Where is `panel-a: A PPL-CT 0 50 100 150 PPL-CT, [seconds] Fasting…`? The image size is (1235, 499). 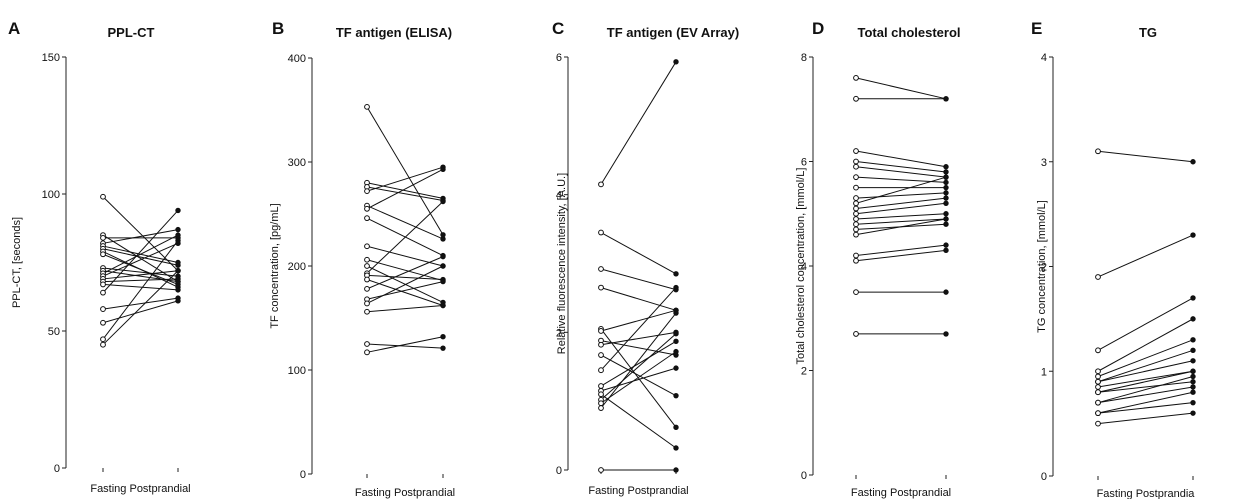
panel-a: A PPL-CT 0 50 100 150 PPL-CT, [seconds] Fasting… is located at coordinates (99, 257).